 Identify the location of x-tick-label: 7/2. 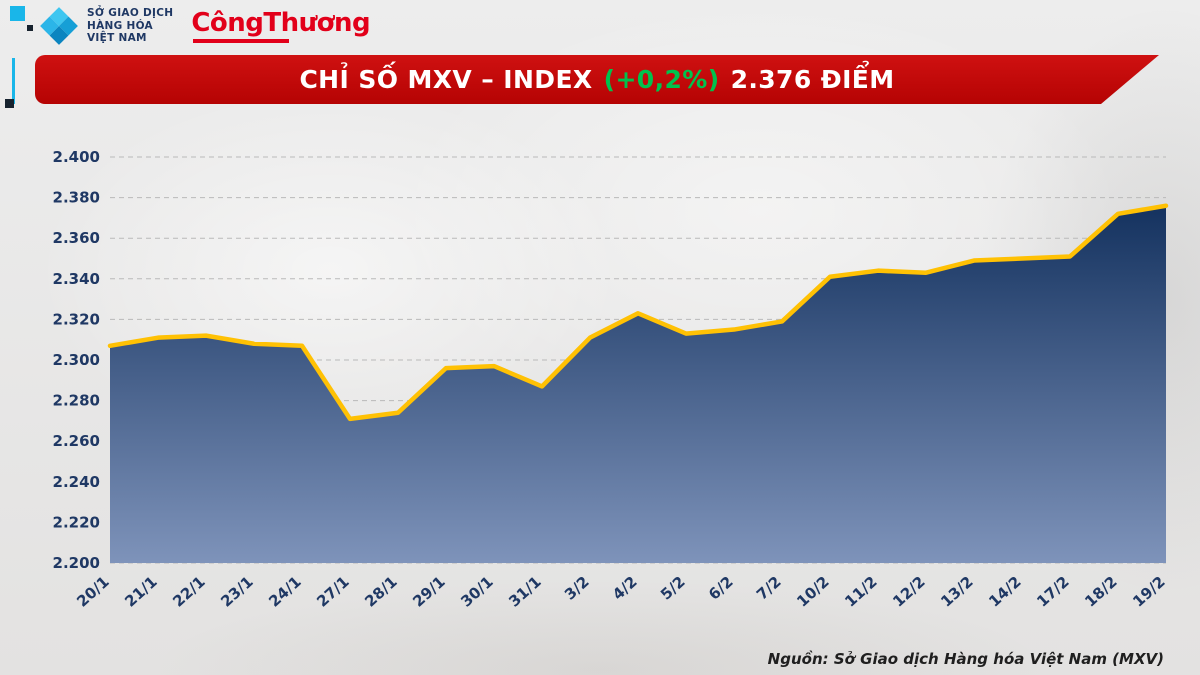
(769, 588).